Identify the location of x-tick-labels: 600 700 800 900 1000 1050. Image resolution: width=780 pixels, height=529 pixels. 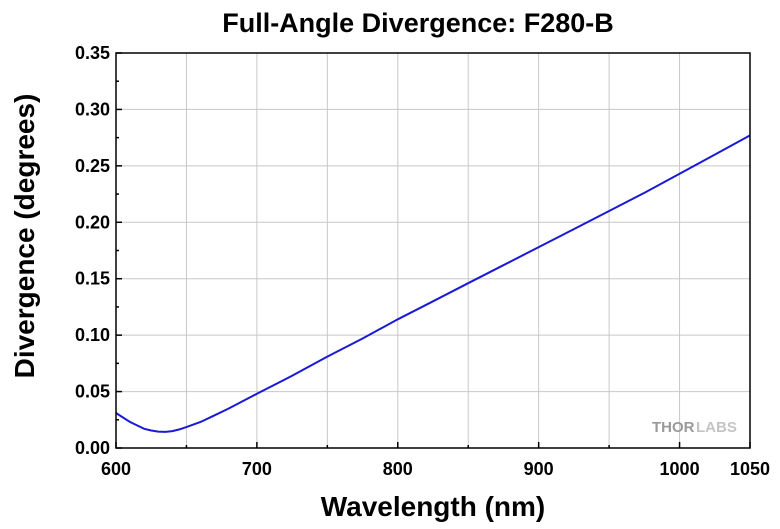
(435, 469).